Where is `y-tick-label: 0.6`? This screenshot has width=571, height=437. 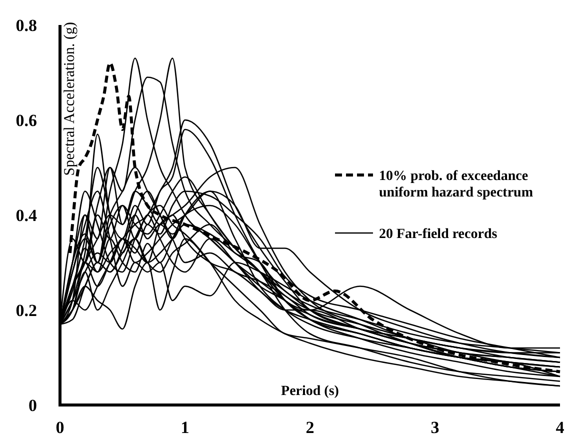
y-tick-label: 0.6 is located at coordinates (26, 120).